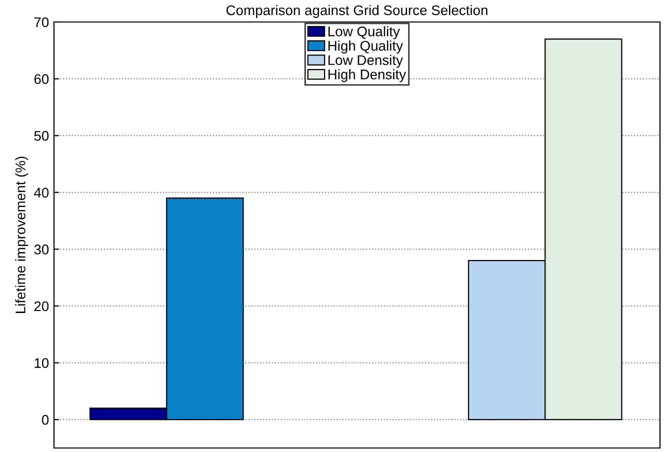 Image resolution: width=668 pixels, height=452 pixels. I want to click on y-tick-label: 40, so click(41, 193).